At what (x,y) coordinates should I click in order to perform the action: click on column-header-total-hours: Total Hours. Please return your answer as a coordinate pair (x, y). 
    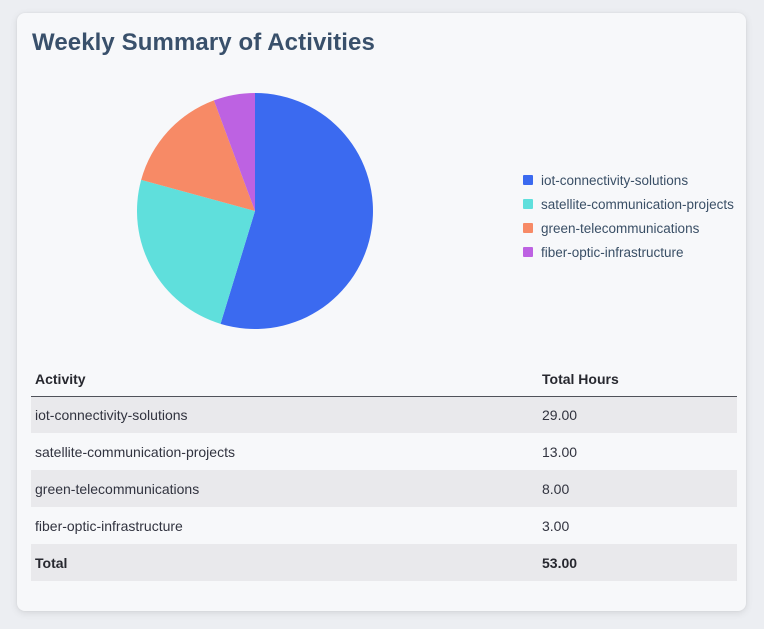
    Looking at the image, I should click on (637, 379).